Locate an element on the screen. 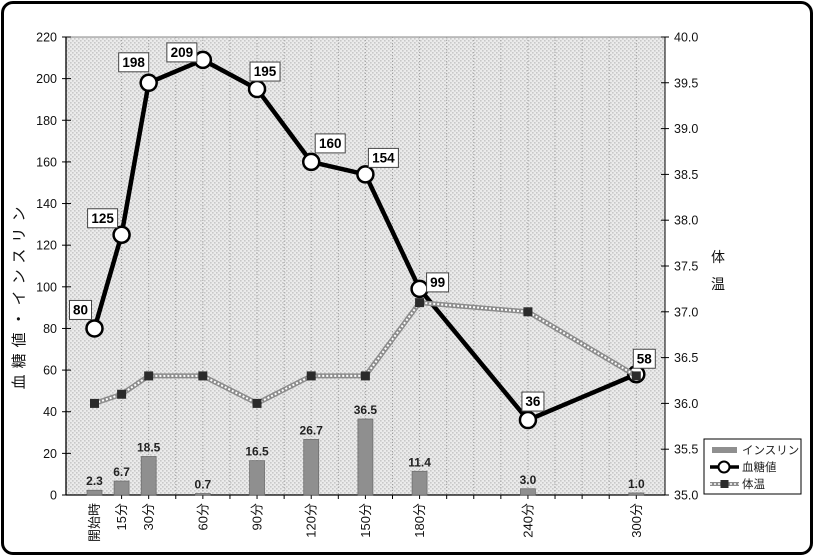 This screenshot has height=556, width=814. bar-value-label: 11.4 is located at coordinates (419, 462).